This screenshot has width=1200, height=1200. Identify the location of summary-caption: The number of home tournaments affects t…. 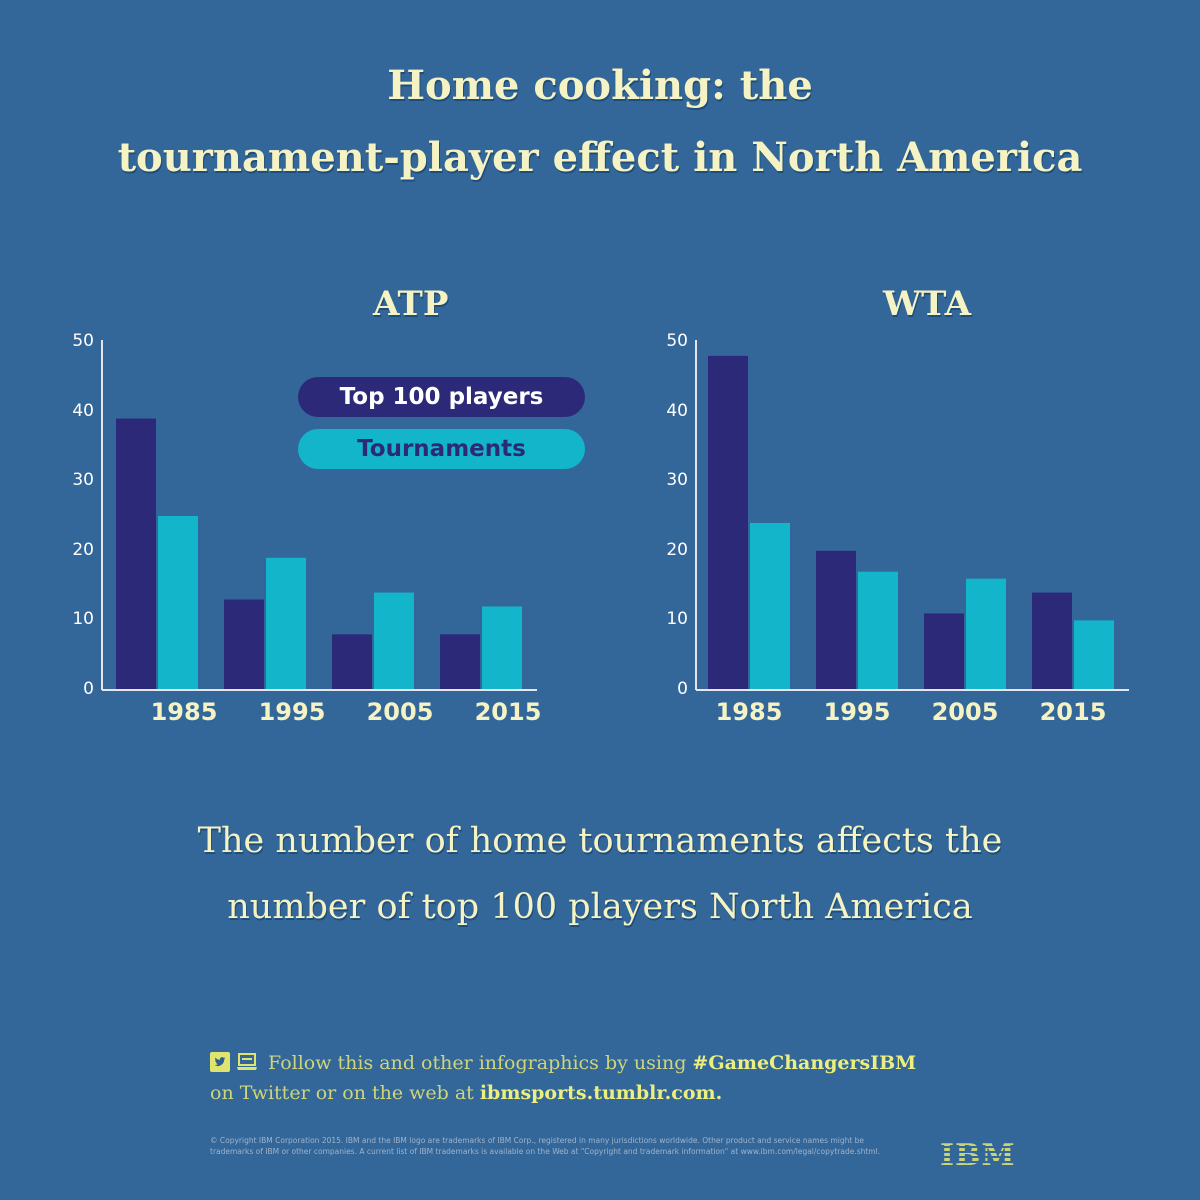
(600, 874).